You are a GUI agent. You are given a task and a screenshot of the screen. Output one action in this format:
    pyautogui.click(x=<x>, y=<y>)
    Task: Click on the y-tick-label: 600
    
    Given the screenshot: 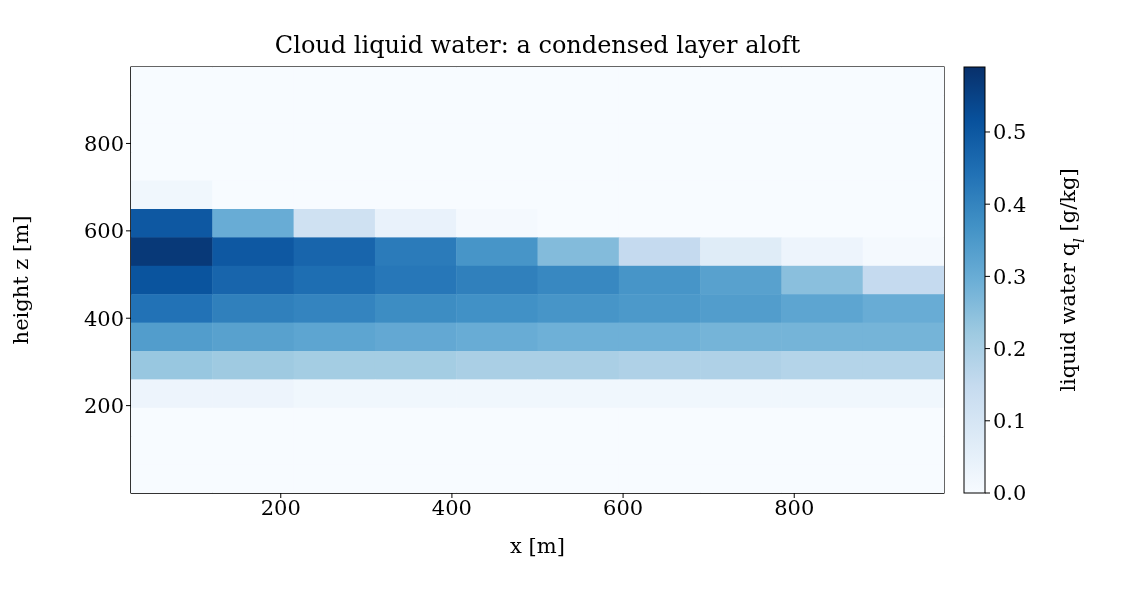 What is the action you would take?
    pyautogui.click(x=103, y=231)
    